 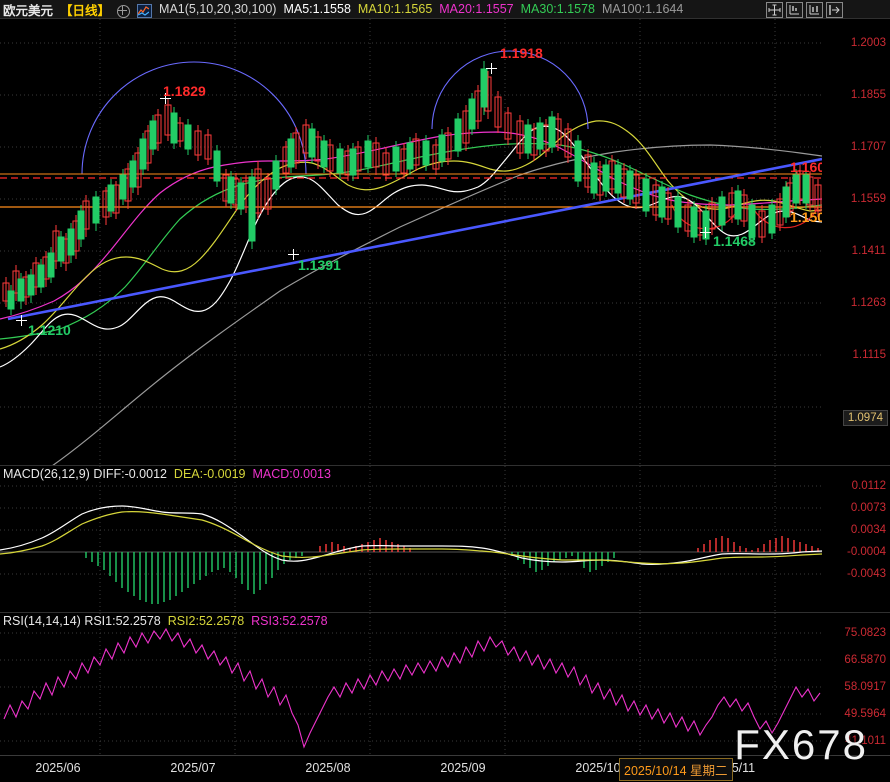 I want to click on macd-diff: DIFF:-0.0012, so click(x=130, y=474).